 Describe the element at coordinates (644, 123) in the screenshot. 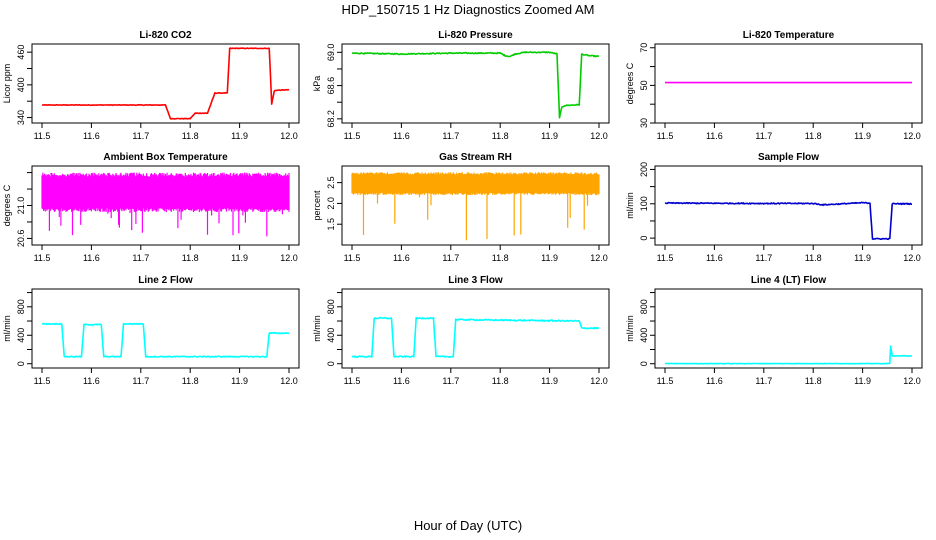

I see `y-tick-label: 30` at that location.